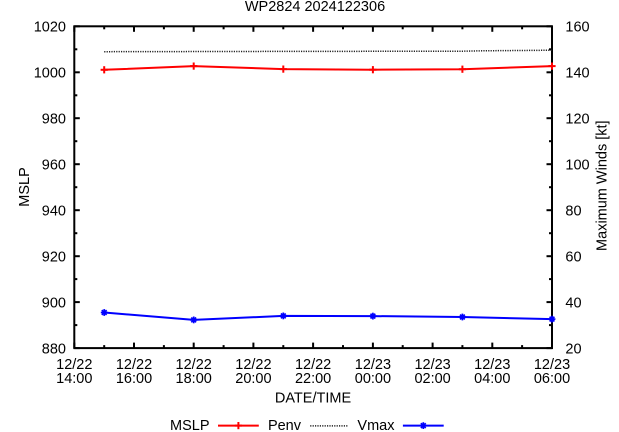 The image size is (619, 432). Describe the element at coordinates (376, 425) in the screenshot. I see `svg-text: Vmax` at that location.